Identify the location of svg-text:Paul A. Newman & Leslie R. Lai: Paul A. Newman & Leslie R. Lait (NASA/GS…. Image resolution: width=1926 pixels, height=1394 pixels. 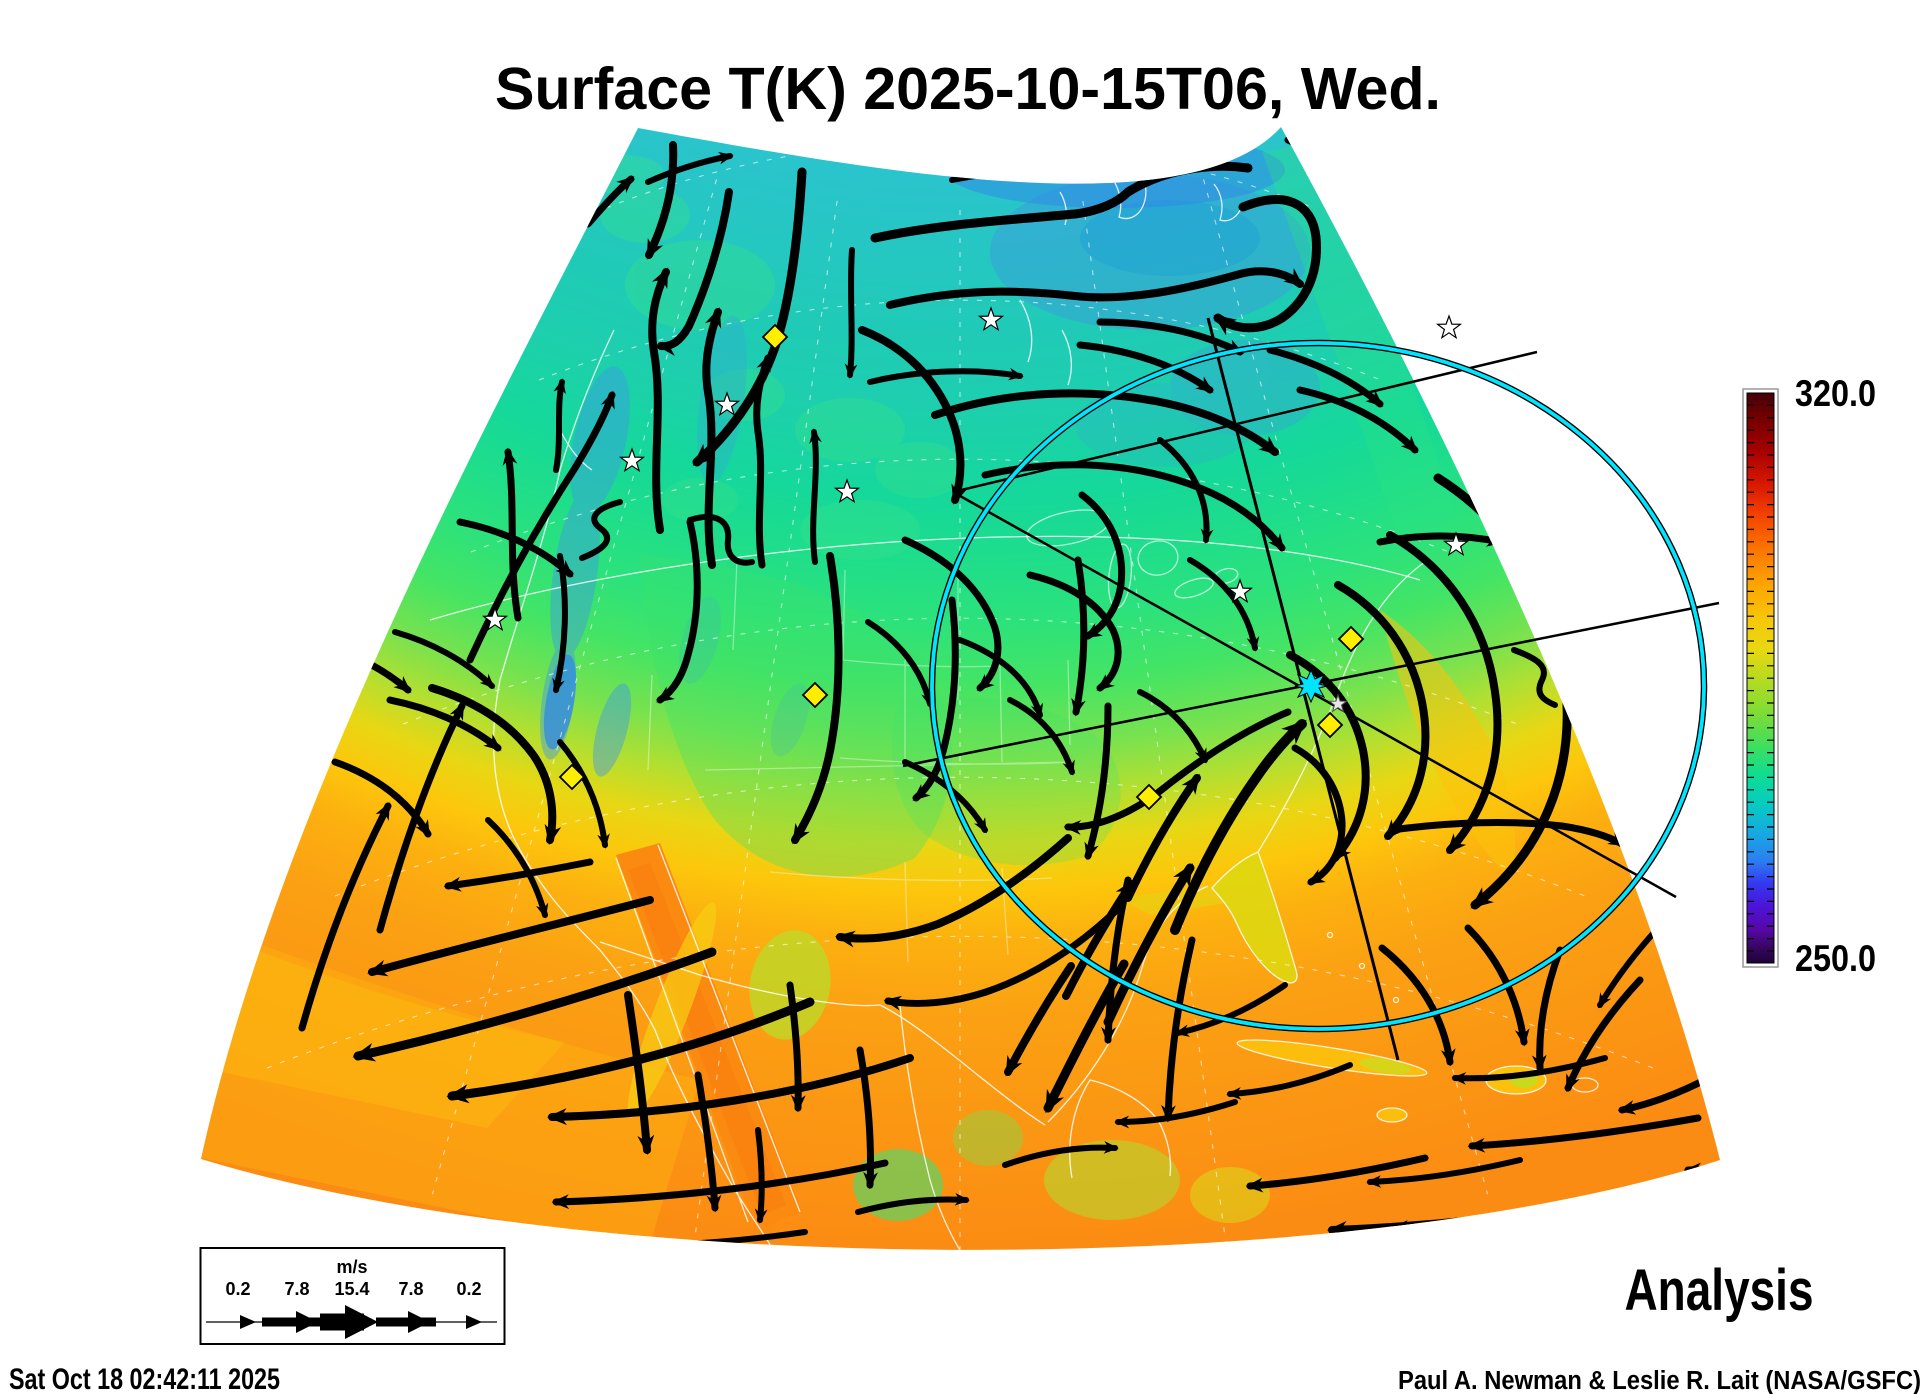
(1659, 1380).